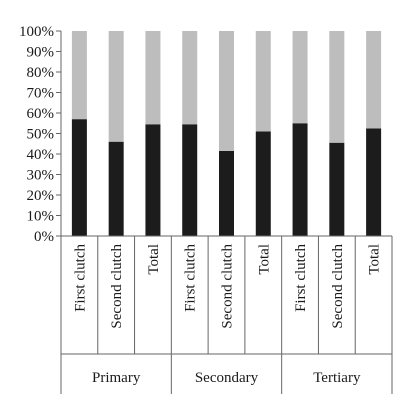 Image resolution: width=403 pixels, height=403 pixels. I want to click on y-tick-label: 90%, so click(41, 53).